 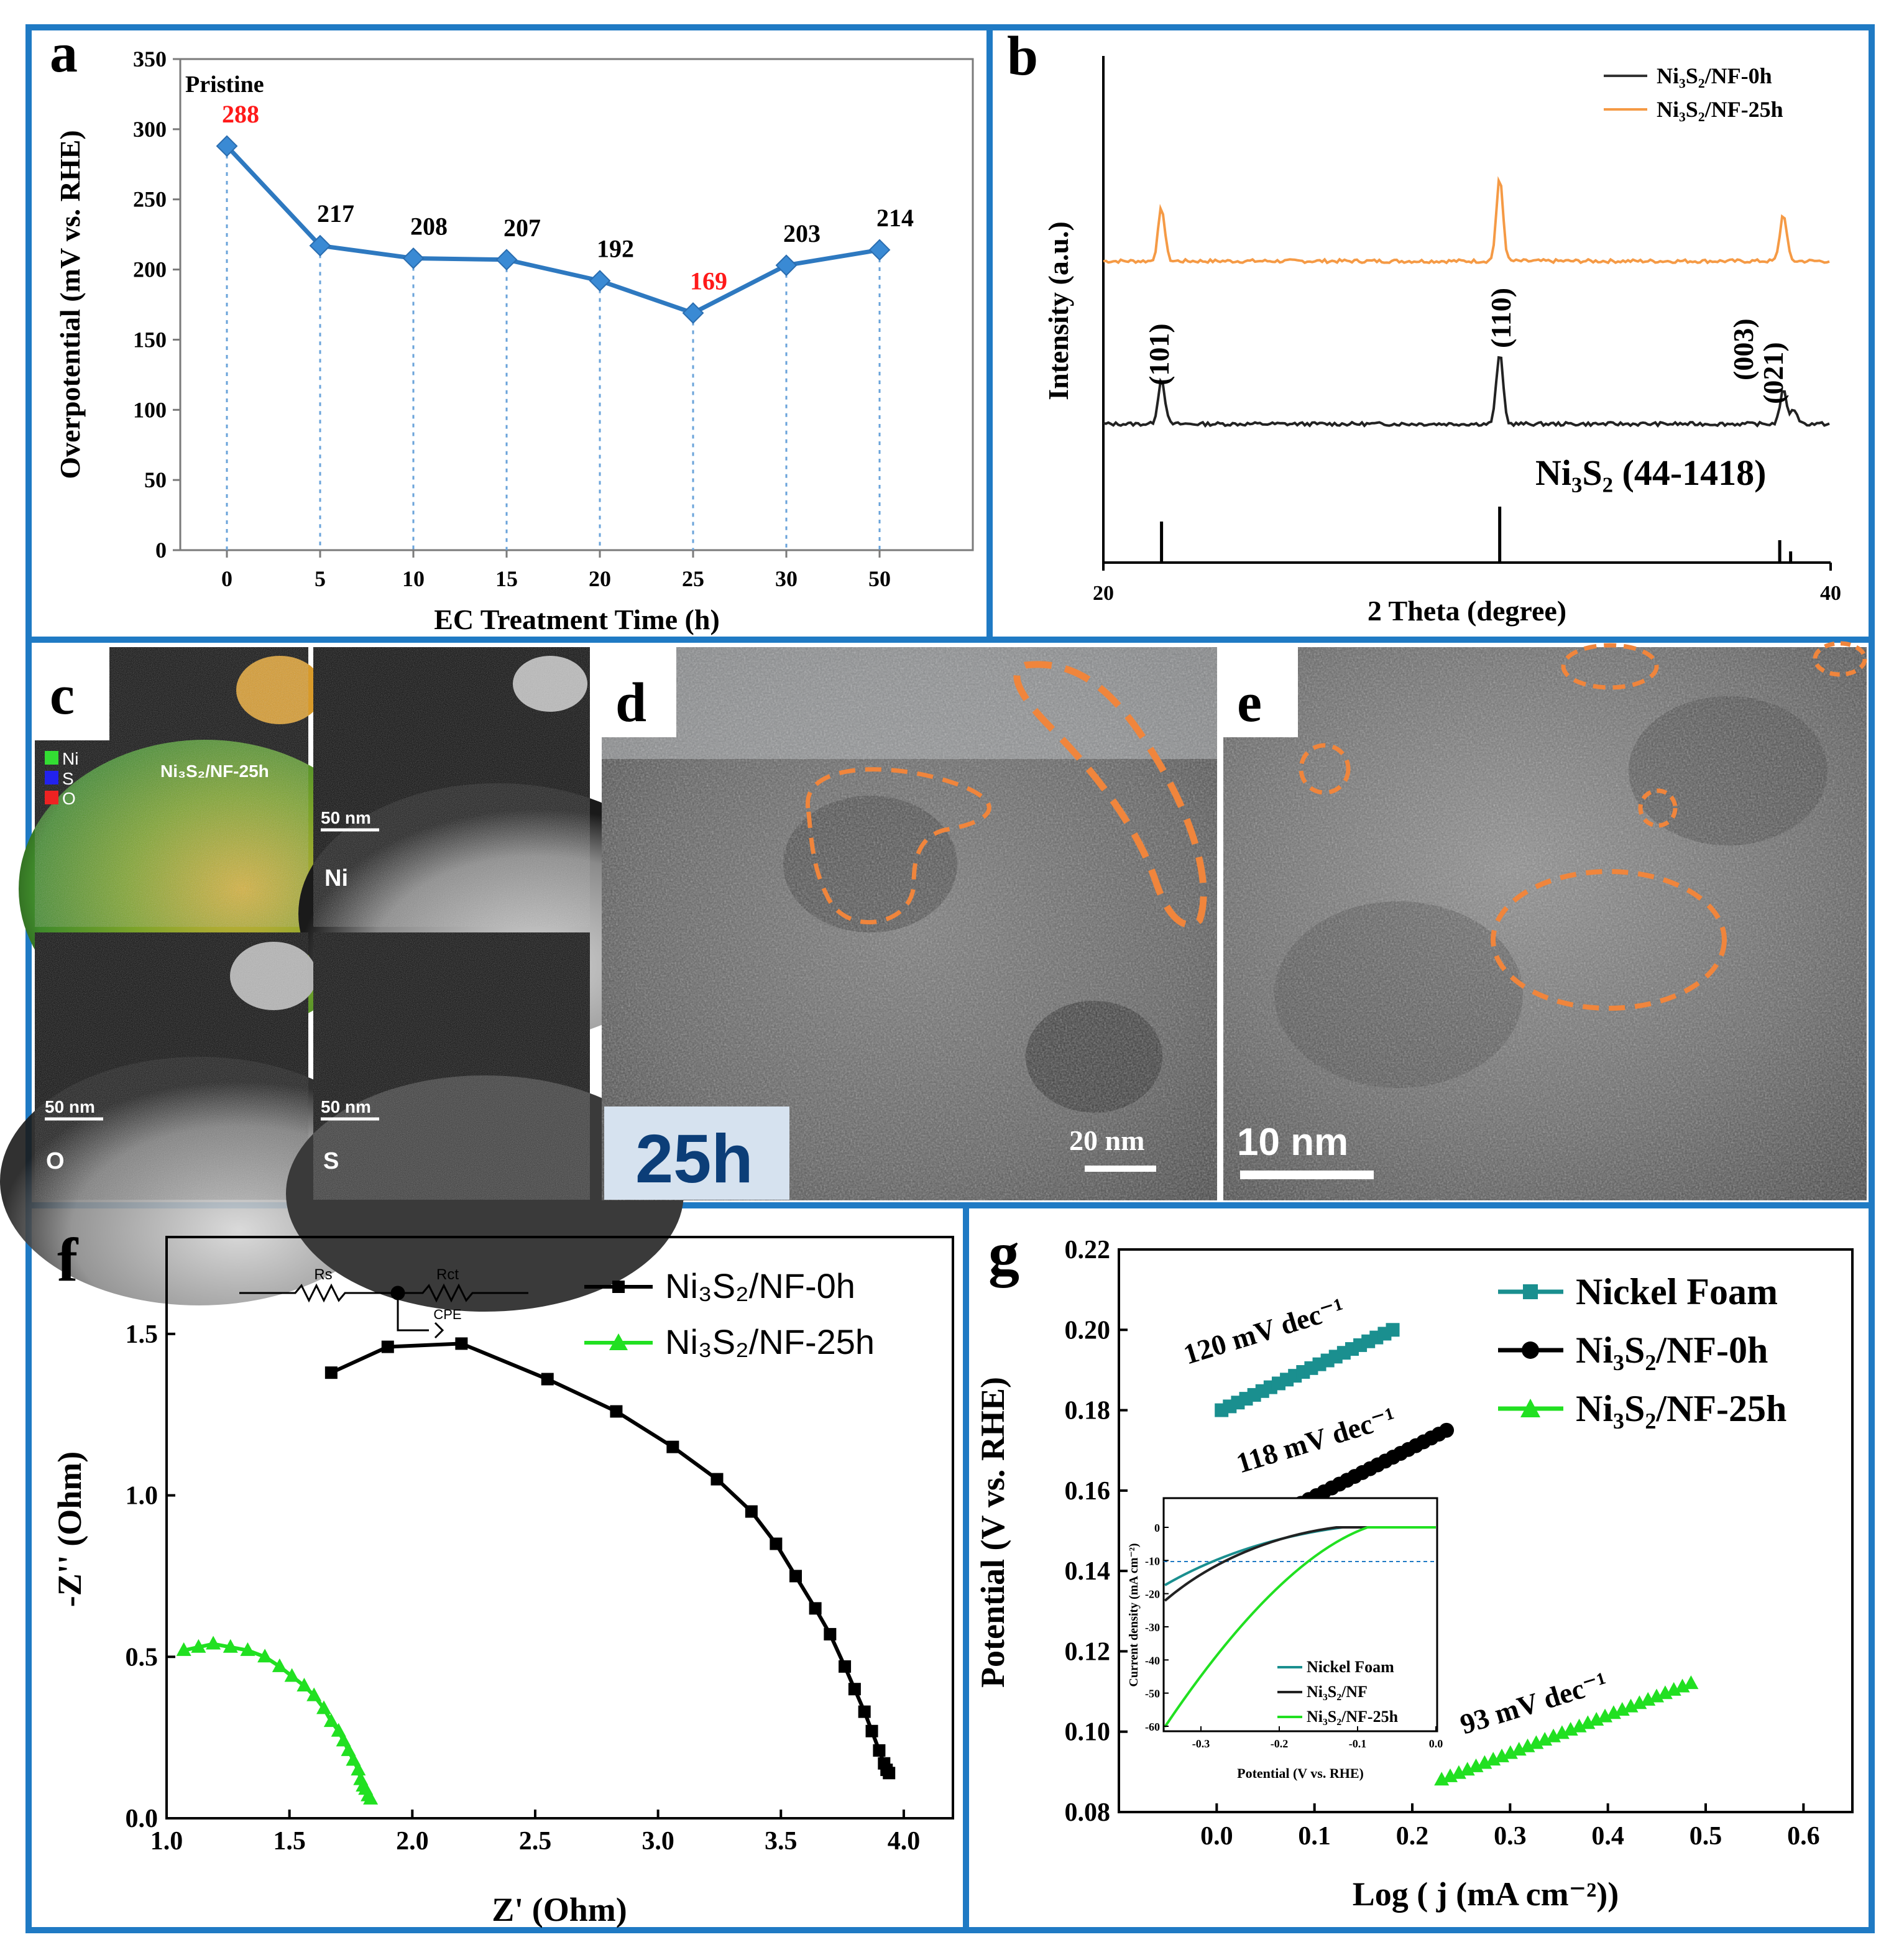 I want to click on x-tick-label-f: 2.0, so click(x=412, y=1841).